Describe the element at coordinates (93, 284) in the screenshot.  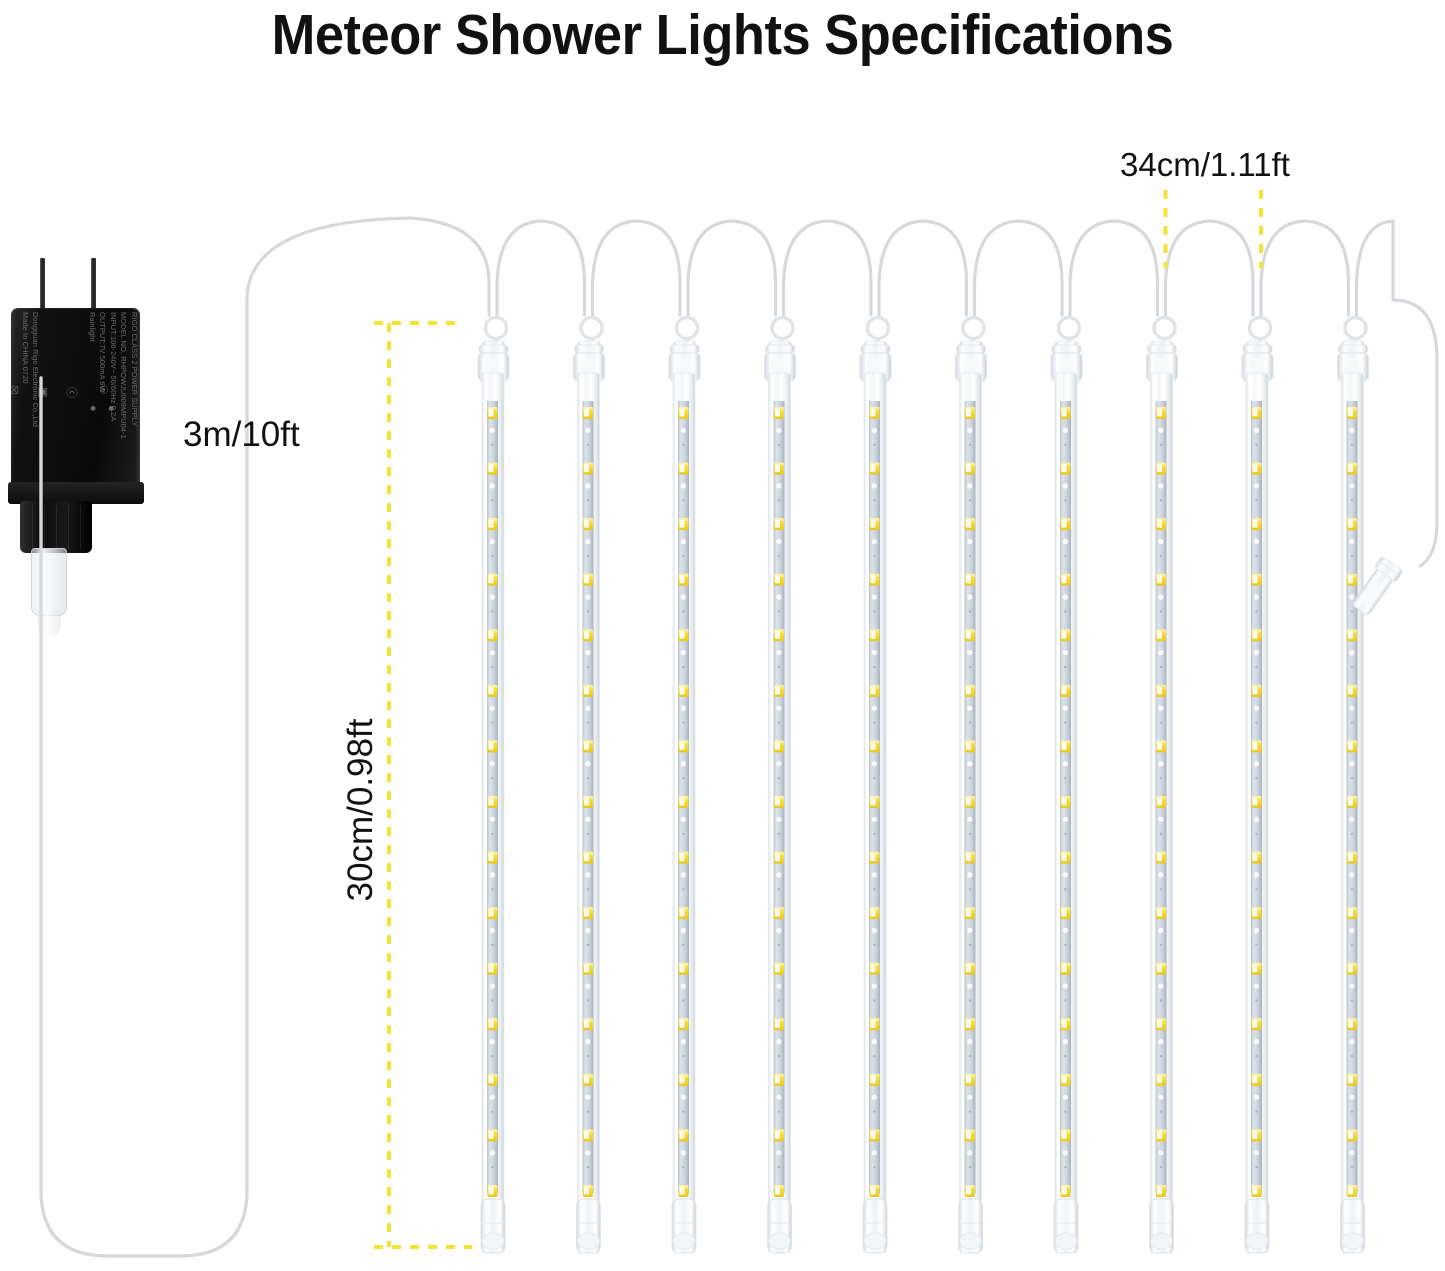
I see `prong-right-icon` at that location.